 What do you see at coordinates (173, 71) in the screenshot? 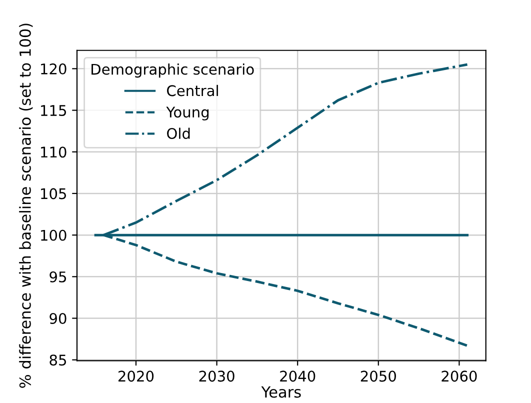
I see `legend-title: Demographic scenario` at bounding box center [173, 71].